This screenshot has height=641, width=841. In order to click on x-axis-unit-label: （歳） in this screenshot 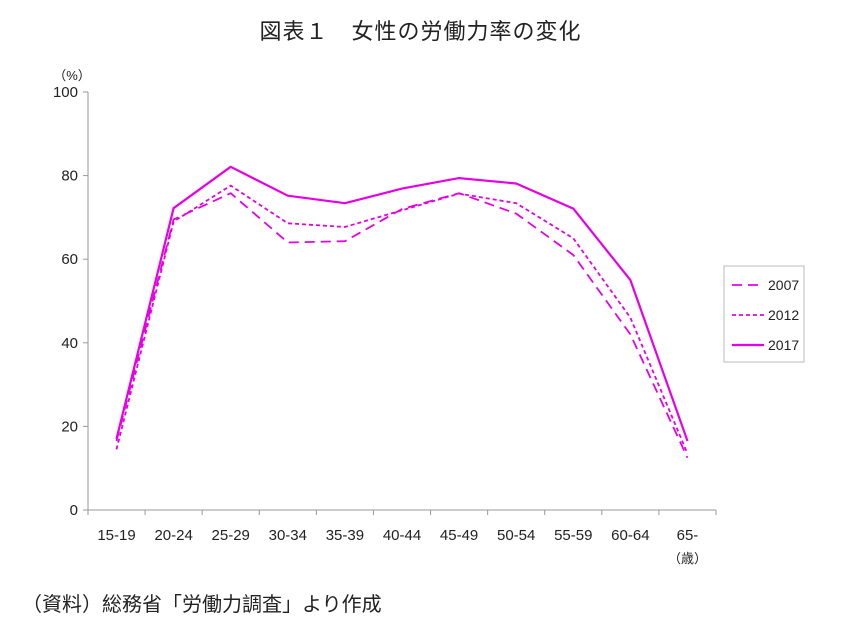, I will do `click(687, 558)`.